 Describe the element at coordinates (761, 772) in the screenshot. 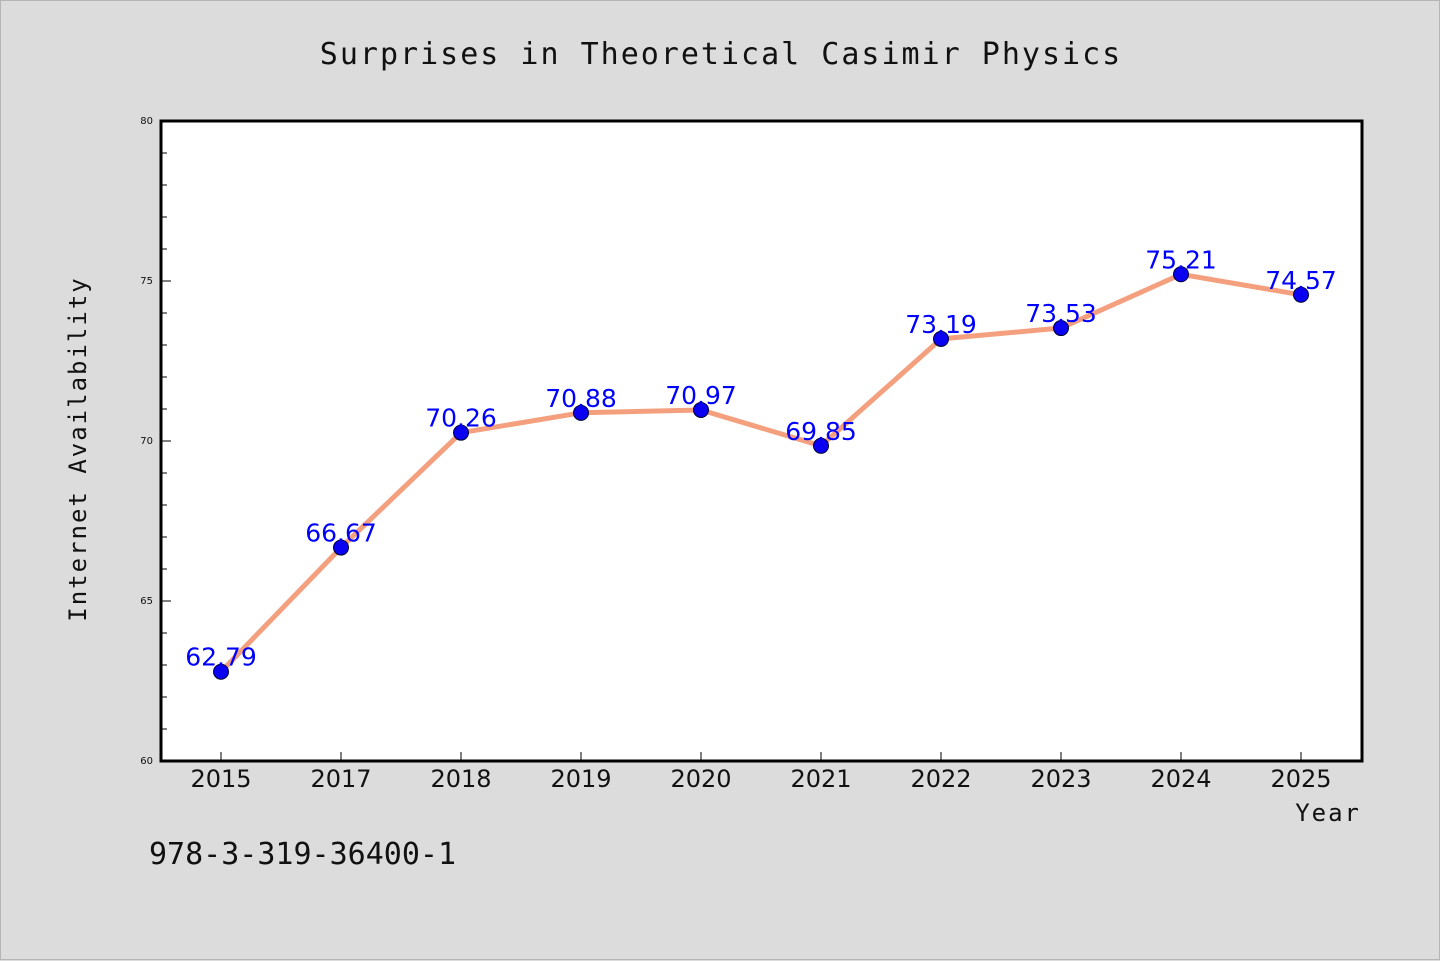

I see `x-axis: 2015 2017 2018 2019 2020 2021 2022 2023 2024 2025` at that location.